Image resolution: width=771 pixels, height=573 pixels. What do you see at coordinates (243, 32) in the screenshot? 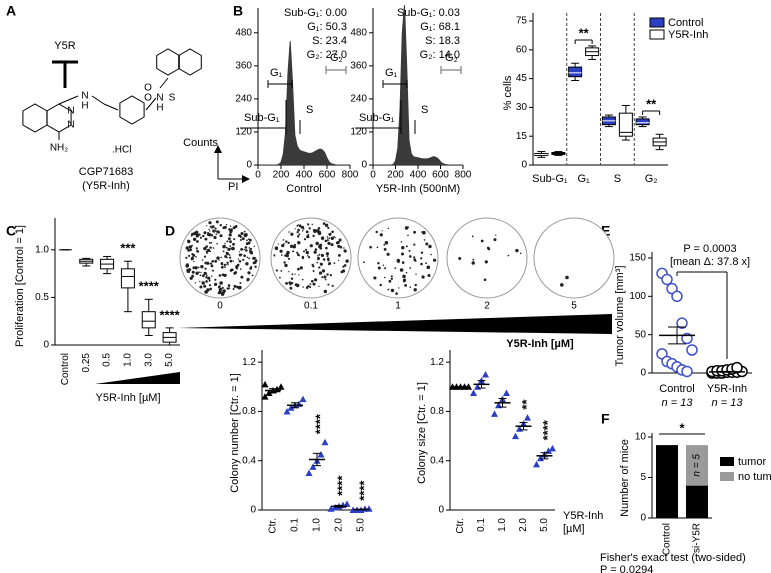
I see `y-tick-label: 480` at bounding box center [243, 32].